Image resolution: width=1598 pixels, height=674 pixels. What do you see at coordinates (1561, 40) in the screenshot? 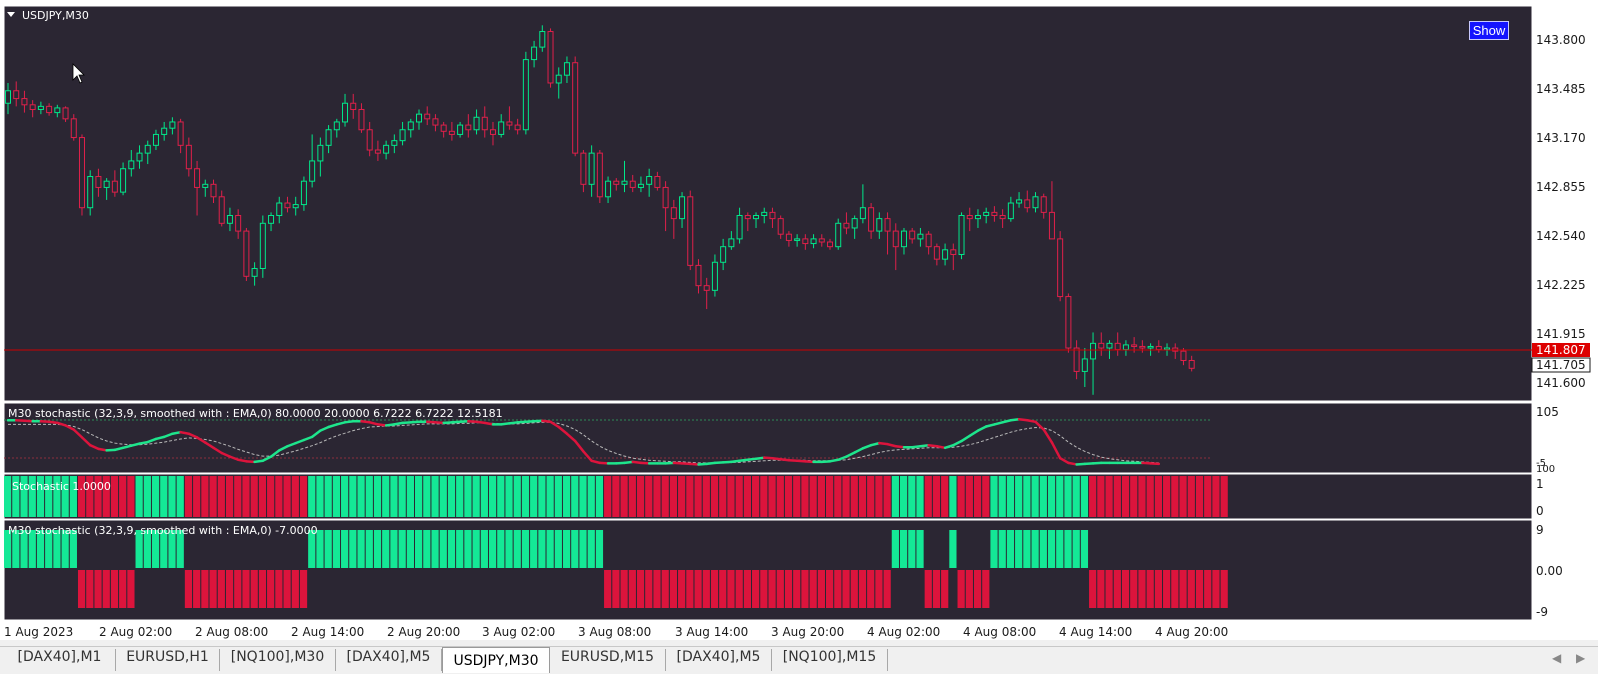
I see `price-label: 143.800` at bounding box center [1561, 40].